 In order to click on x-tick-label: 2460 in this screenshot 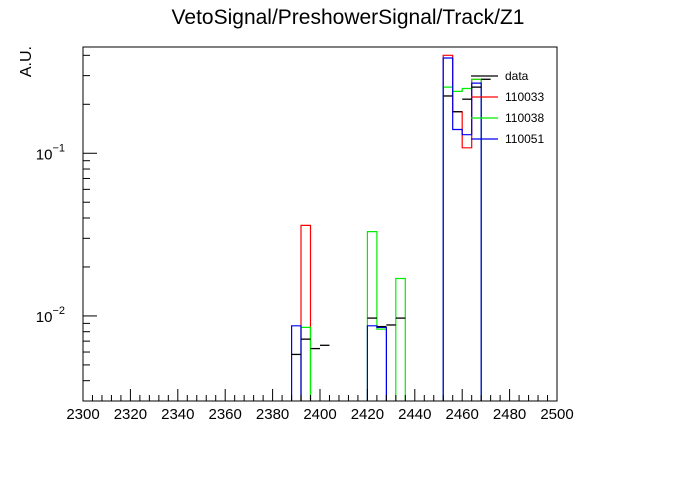, I will do `click(462, 414)`.